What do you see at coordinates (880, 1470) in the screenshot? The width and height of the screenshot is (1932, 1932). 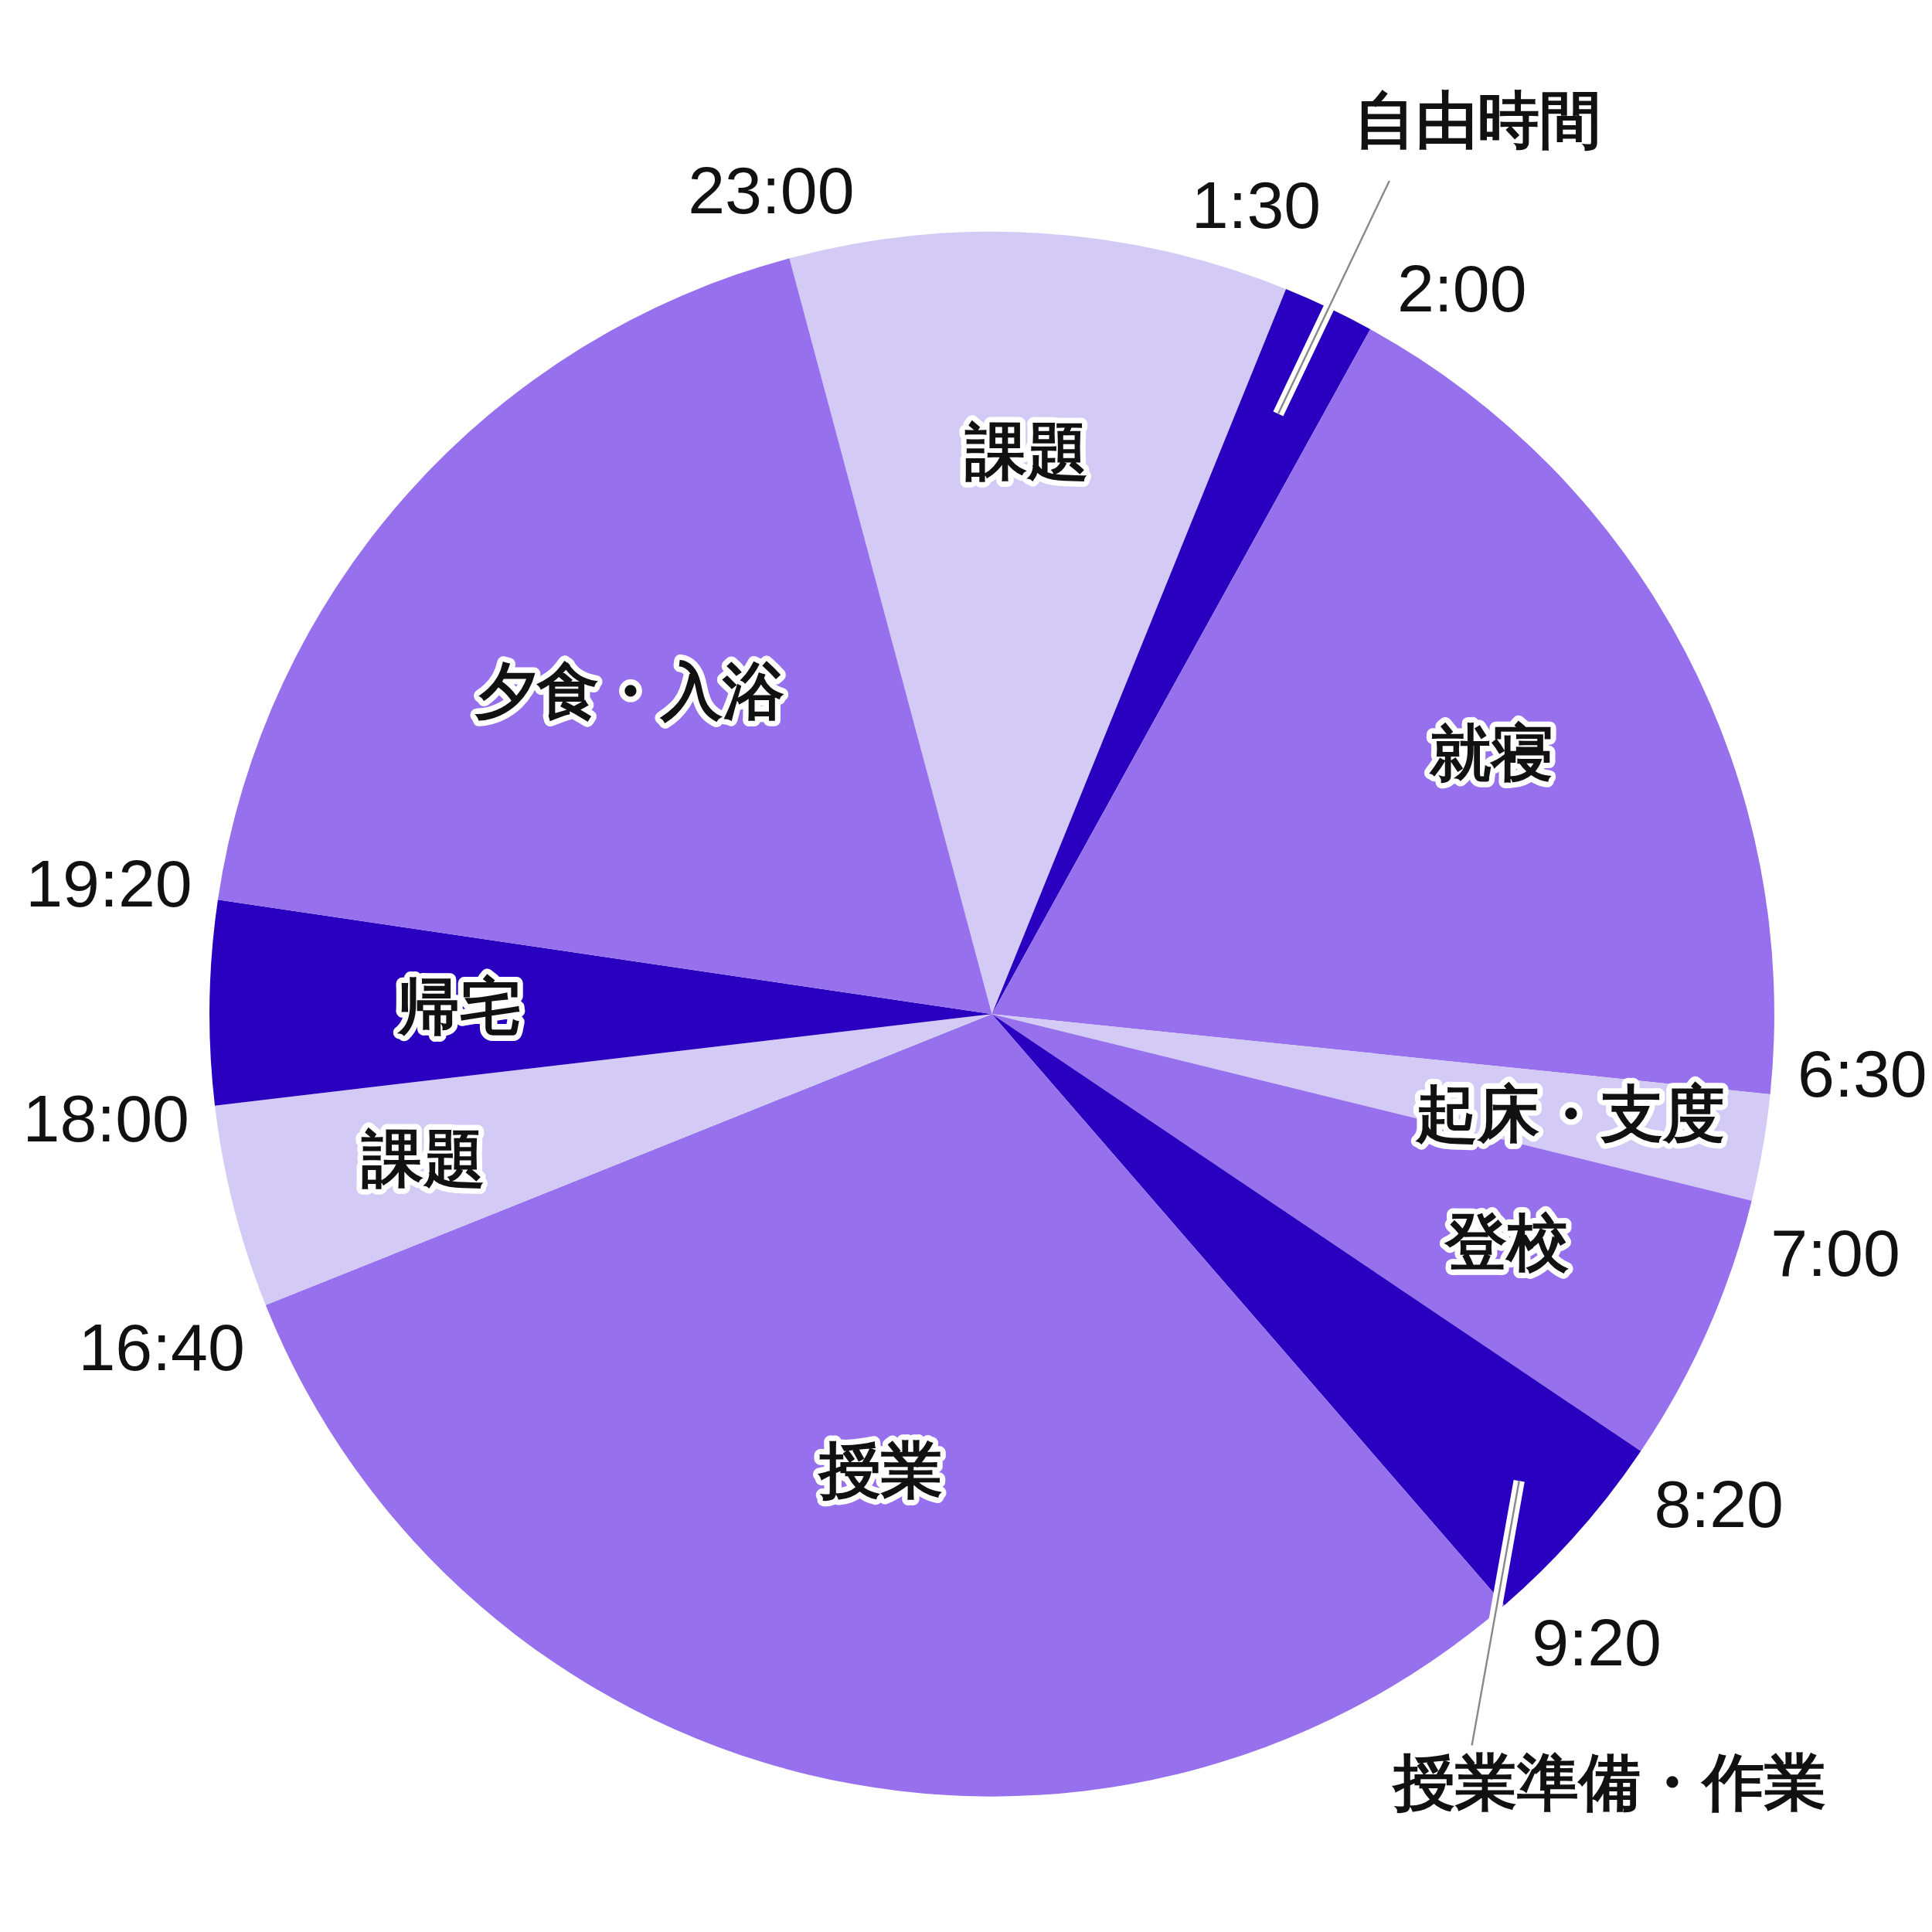 I see `slice-label: 授業` at bounding box center [880, 1470].